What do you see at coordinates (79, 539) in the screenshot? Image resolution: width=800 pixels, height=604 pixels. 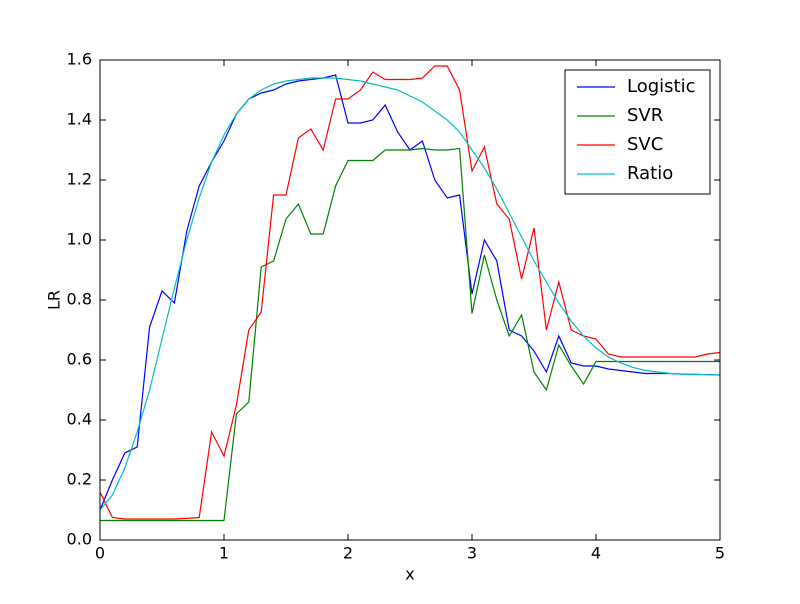 I see `y-tick-label: 0.0` at bounding box center [79, 539].